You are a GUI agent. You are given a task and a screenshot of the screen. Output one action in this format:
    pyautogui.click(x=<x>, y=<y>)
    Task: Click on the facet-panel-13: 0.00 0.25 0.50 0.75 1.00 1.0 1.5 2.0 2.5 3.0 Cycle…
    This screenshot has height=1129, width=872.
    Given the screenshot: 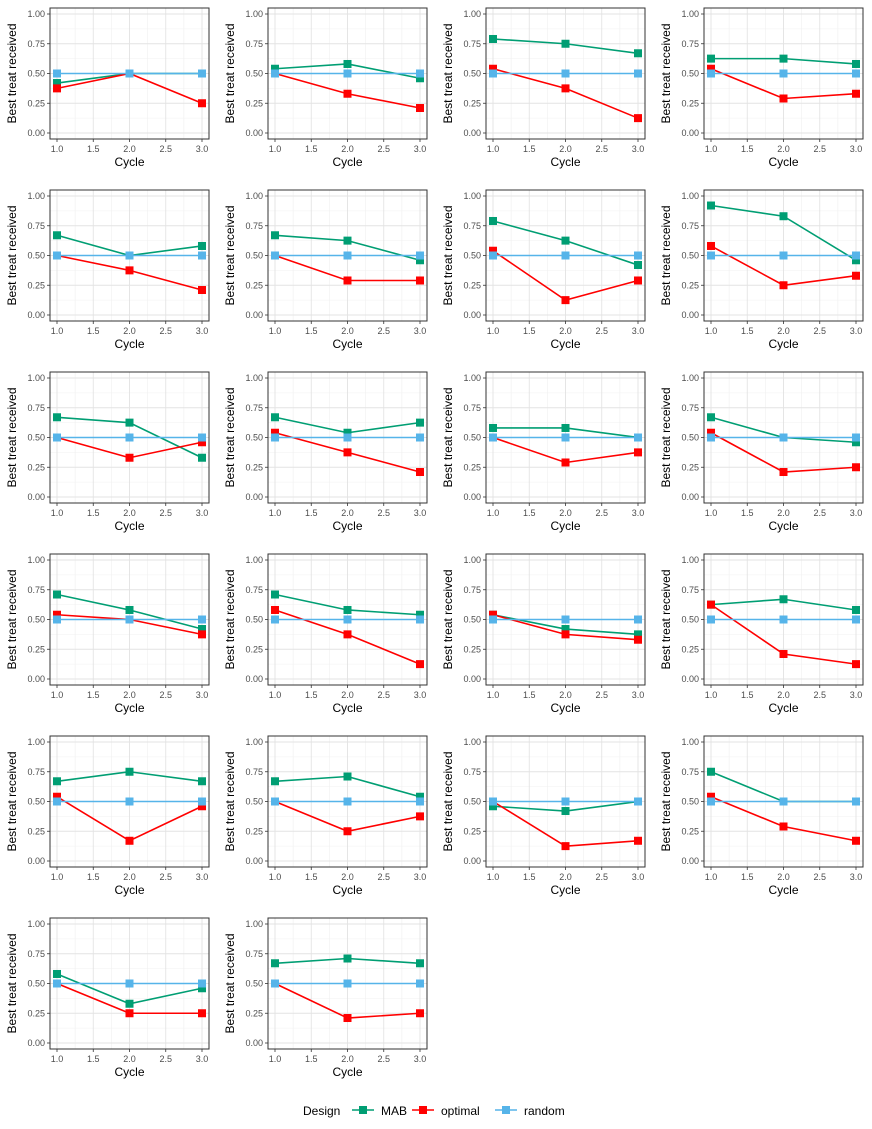 What is the action you would take?
    pyautogui.click(x=107, y=634)
    